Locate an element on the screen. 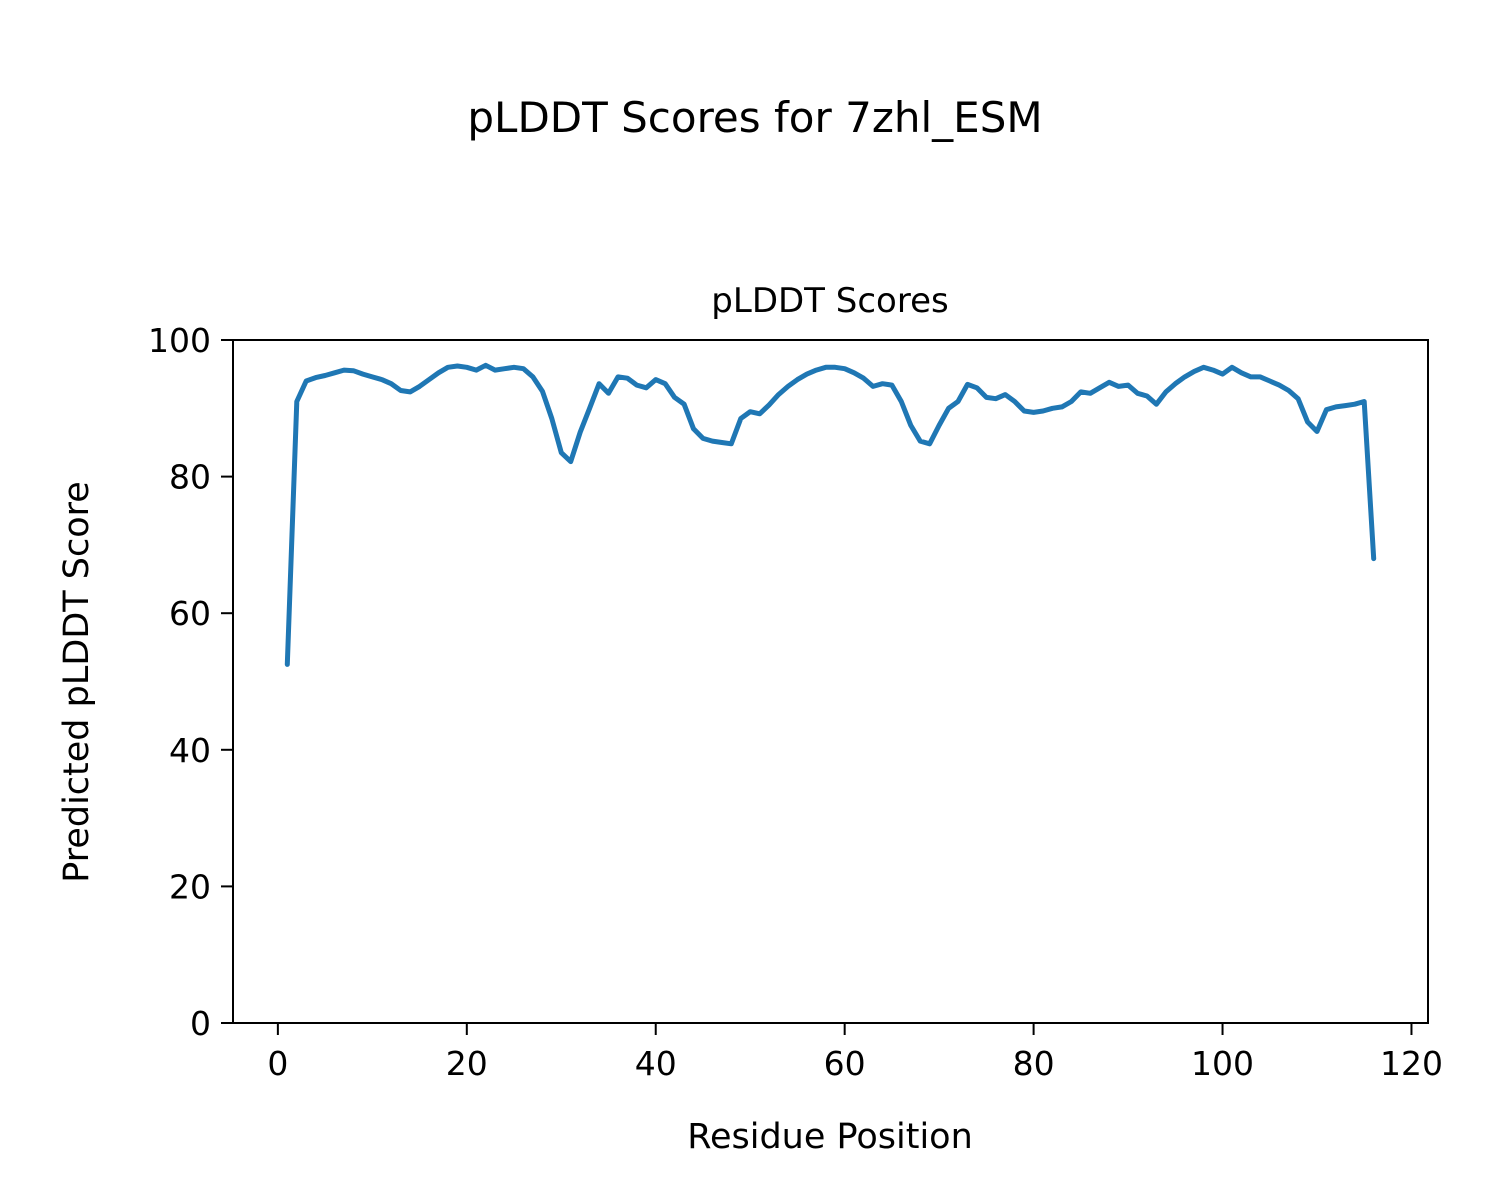 The width and height of the screenshot is (1500, 1204). y-tick-label: 40 is located at coordinates (190, 750).